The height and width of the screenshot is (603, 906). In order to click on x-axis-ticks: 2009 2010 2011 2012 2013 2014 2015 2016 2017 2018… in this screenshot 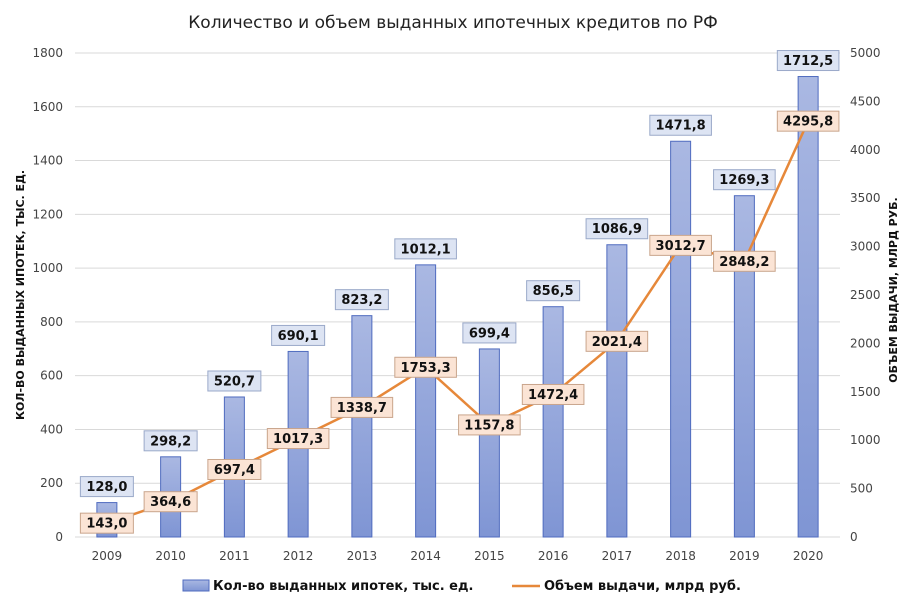, I will do `click(458, 556)`.